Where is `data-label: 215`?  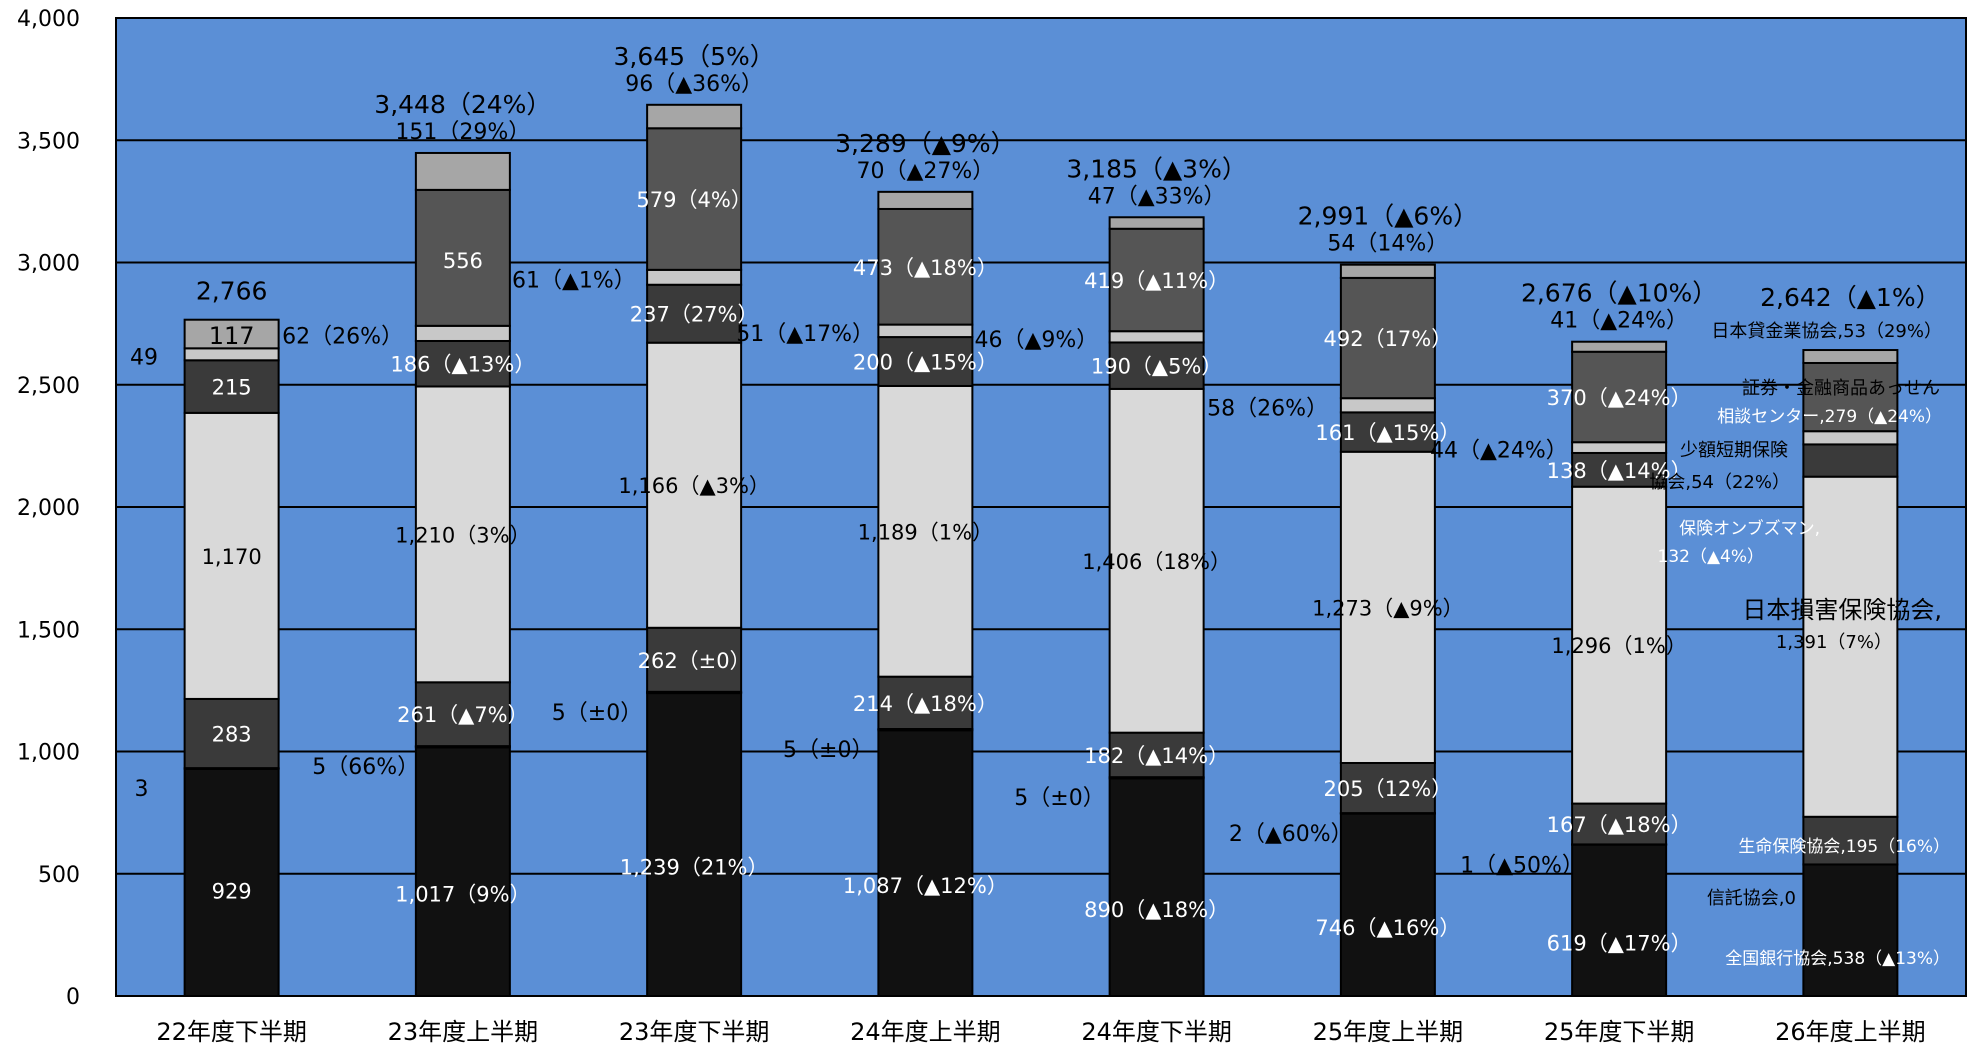
data-label: 215 is located at coordinates (232, 388).